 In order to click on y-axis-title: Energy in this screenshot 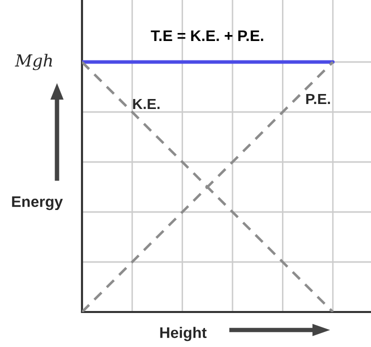, I will do `click(37, 203)`.